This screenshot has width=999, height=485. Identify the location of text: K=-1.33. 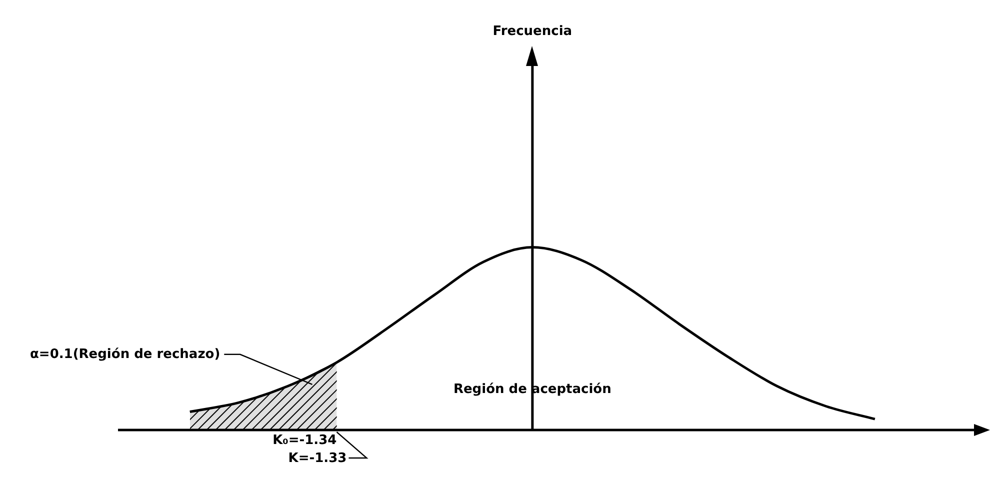
(317, 458).